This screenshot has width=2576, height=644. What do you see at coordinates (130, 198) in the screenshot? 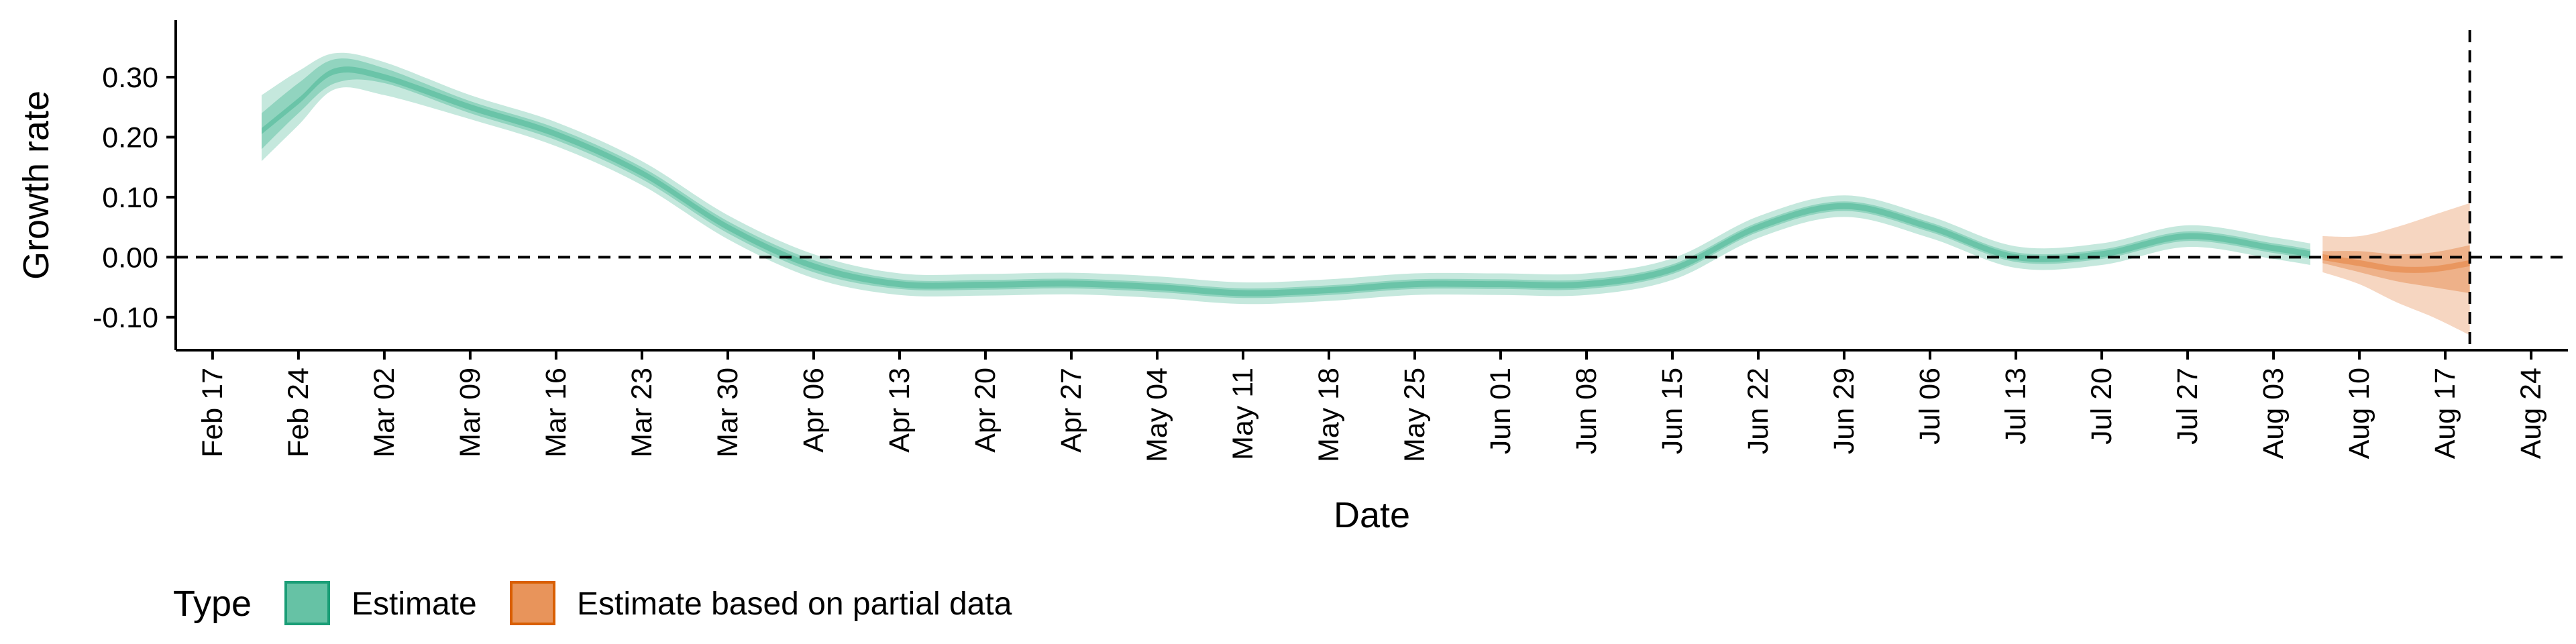
I see `y-tick-label: 0.10` at bounding box center [130, 198].